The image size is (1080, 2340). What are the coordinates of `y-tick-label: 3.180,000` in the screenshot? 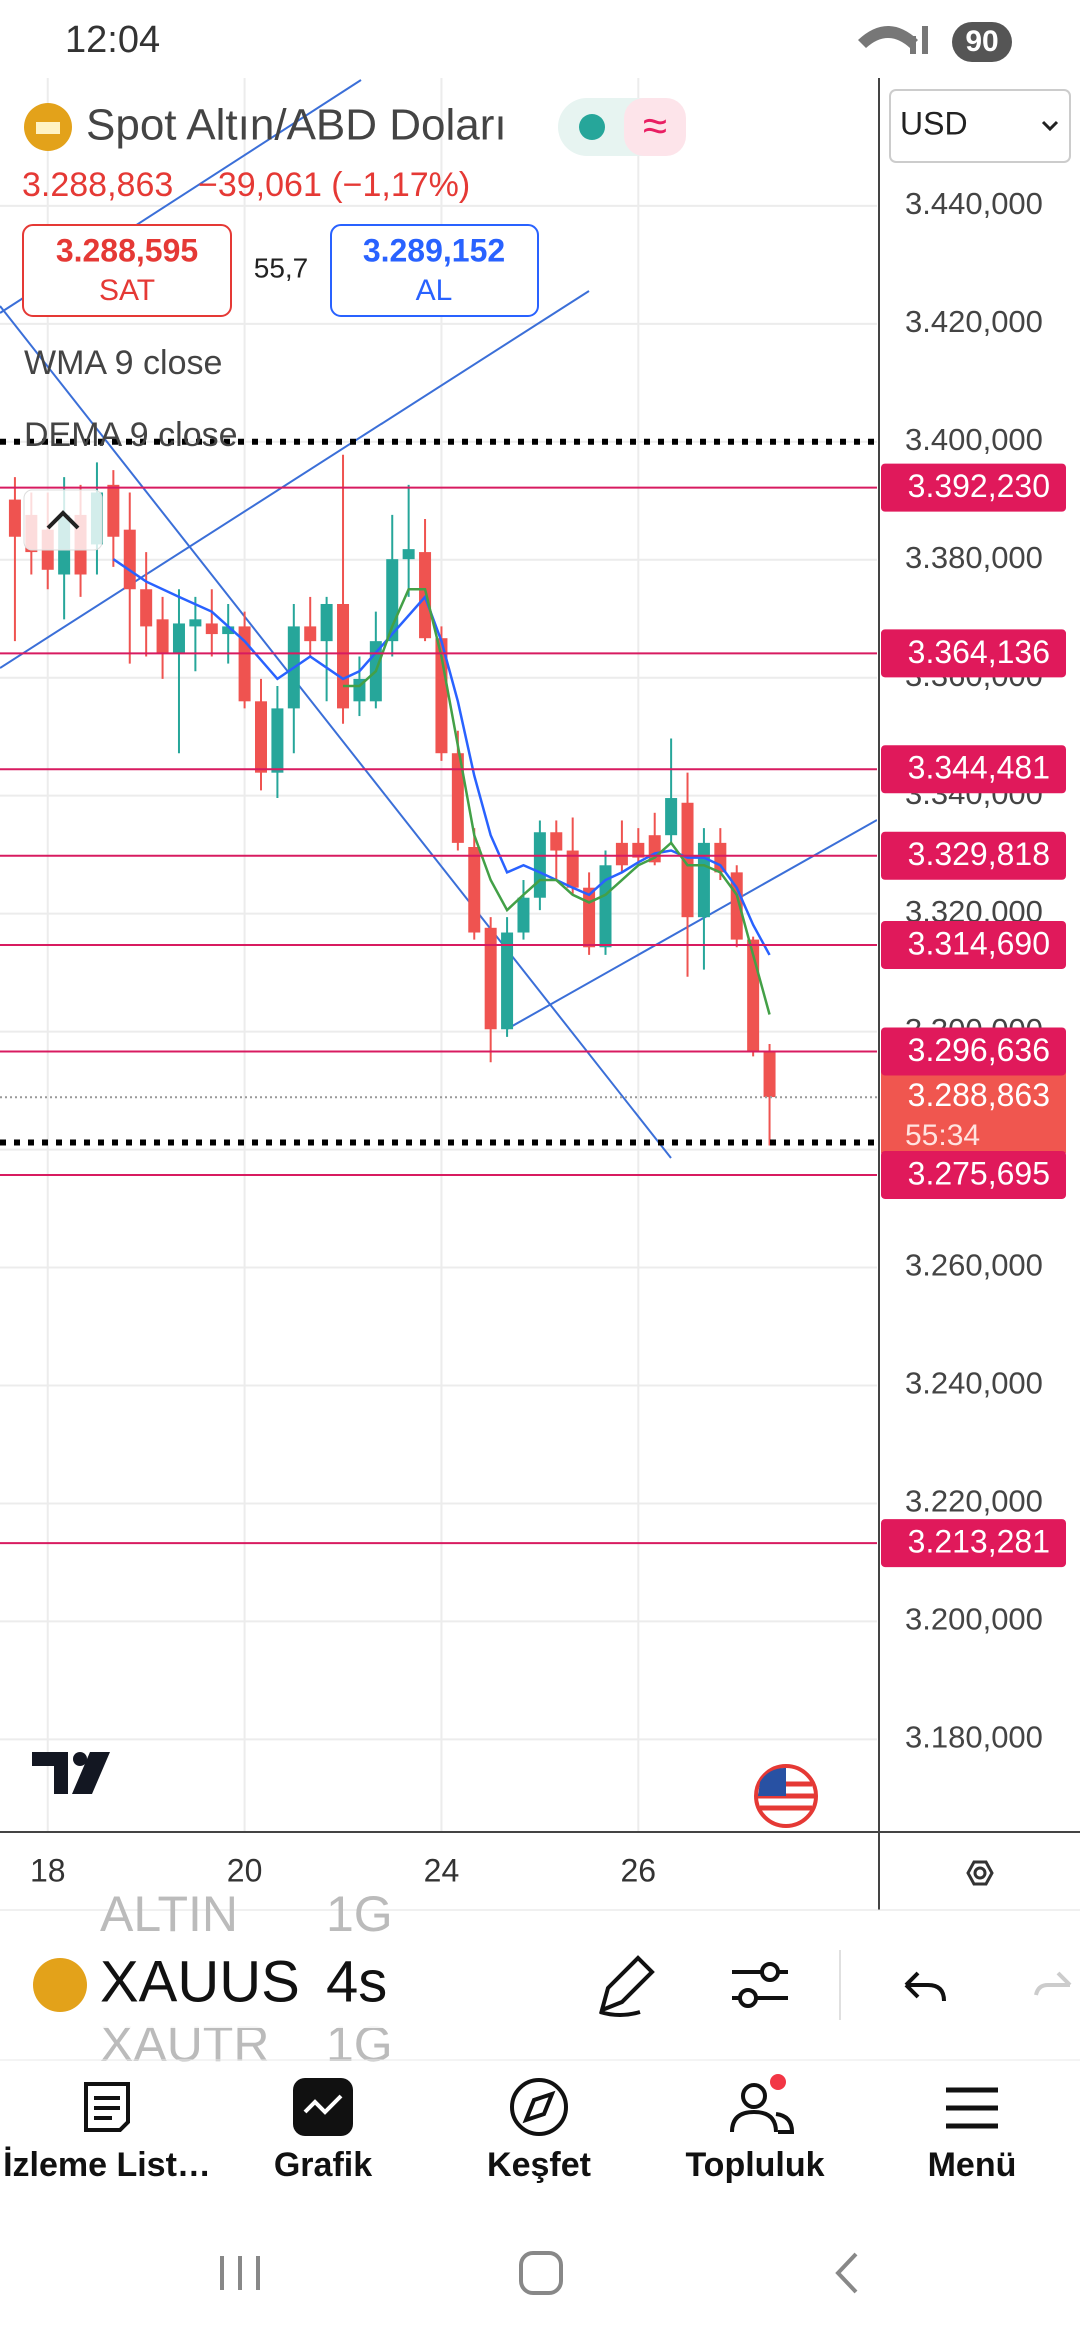 It's located at (974, 1737).